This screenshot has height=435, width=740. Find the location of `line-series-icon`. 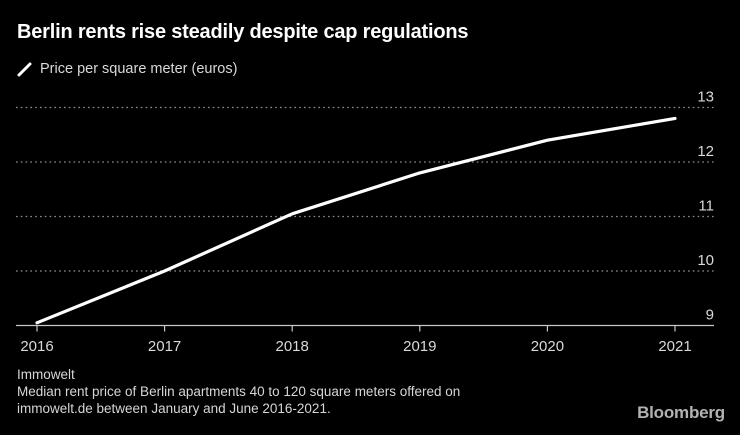

line-series-icon is located at coordinates (24, 69).